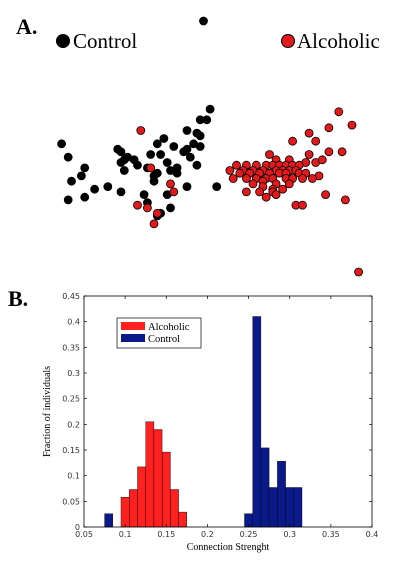 This screenshot has height=571, width=400. I want to click on legend-control-text: Control, so click(164, 339).